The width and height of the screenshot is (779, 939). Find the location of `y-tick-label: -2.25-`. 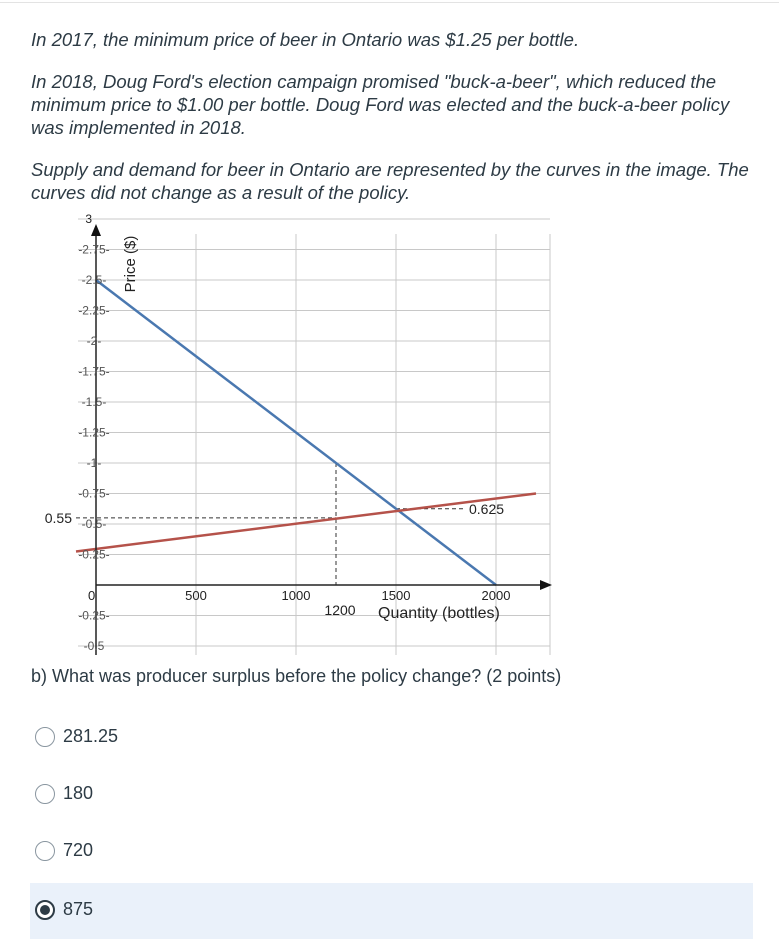

y-tick-label: -2.25- is located at coordinates (93, 311).